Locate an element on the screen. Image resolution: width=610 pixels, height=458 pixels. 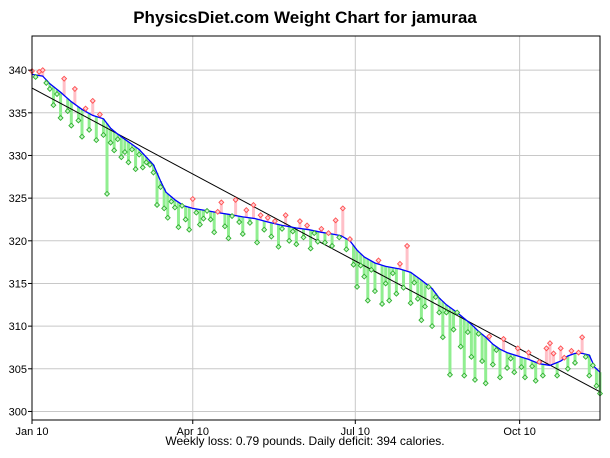
y-tick-label: 315 is located at coordinates (18, 284).